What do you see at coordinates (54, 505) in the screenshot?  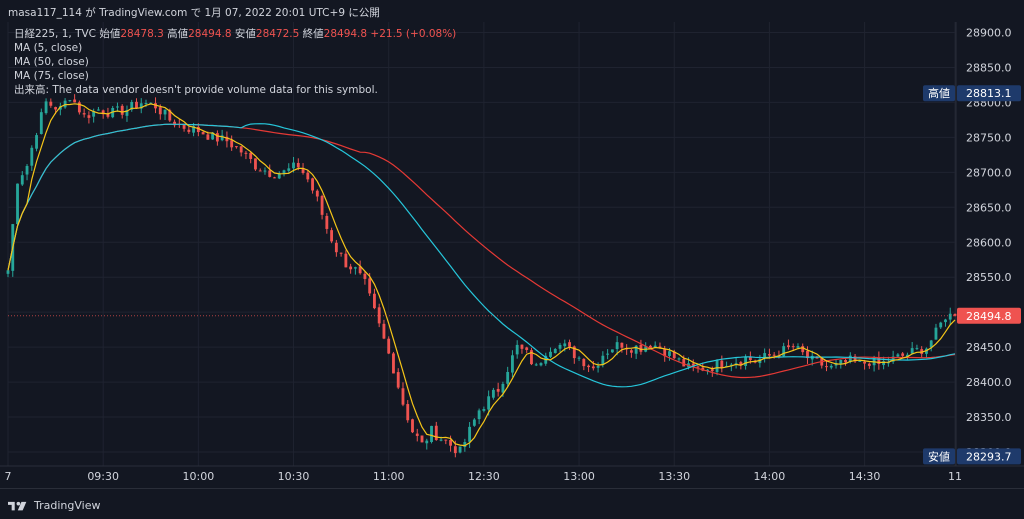 I see `tradingview-brand: TradingView` at bounding box center [54, 505].